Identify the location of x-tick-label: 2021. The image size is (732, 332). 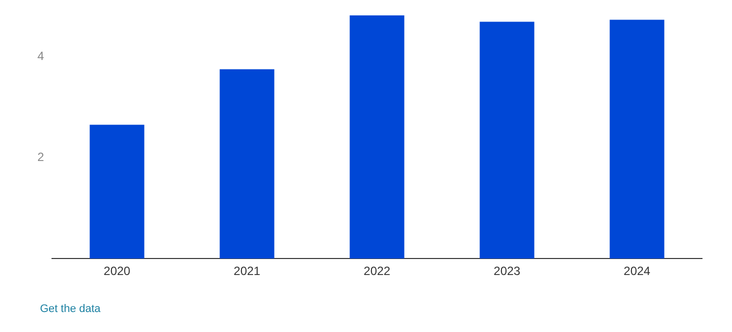
(247, 271).